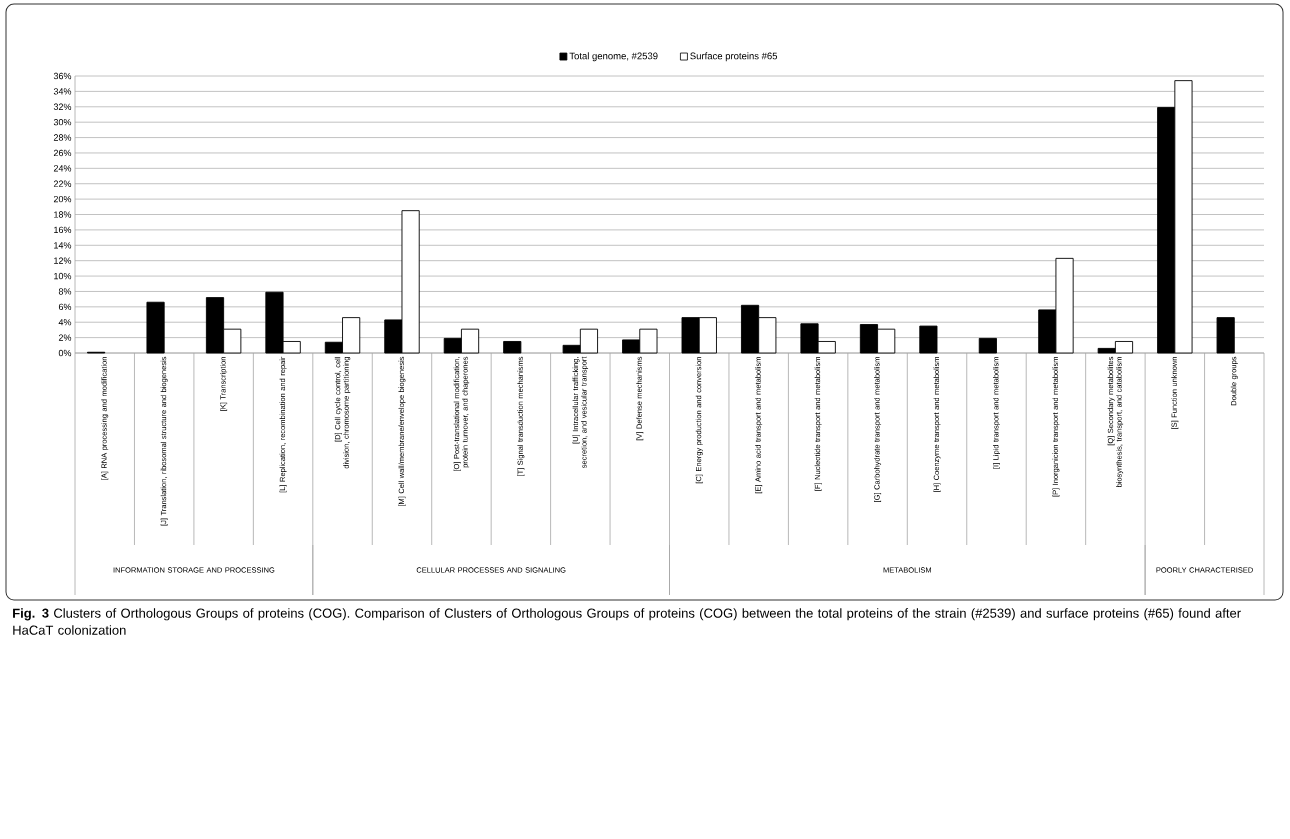 The image size is (1290, 839). What do you see at coordinates (63, 260) in the screenshot?
I see `y-tick-label: 12%` at bounding box center [63, 260].